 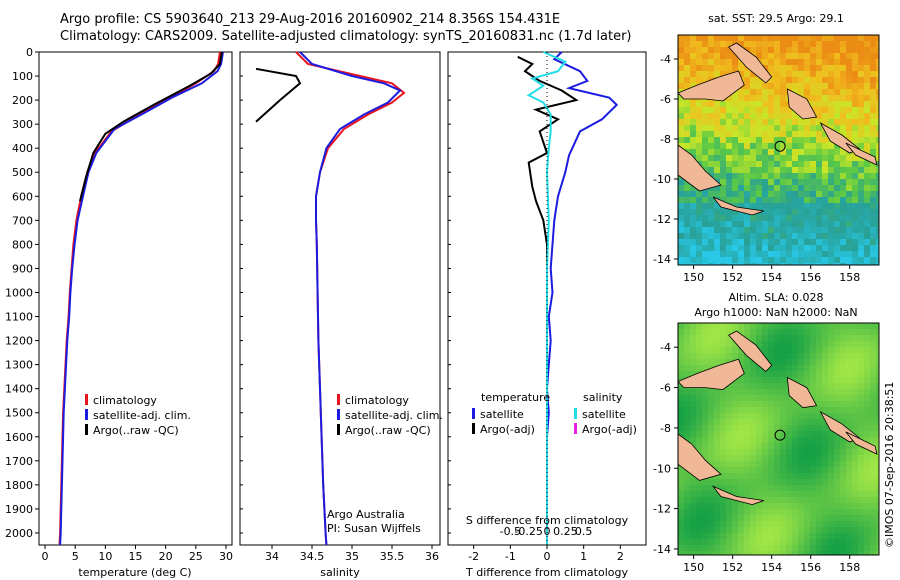 What do you see at coordinates (134, 572) in the screenshot?
I see `x-axis-label: temperature (deg C)` at bounding box center [134, 572].